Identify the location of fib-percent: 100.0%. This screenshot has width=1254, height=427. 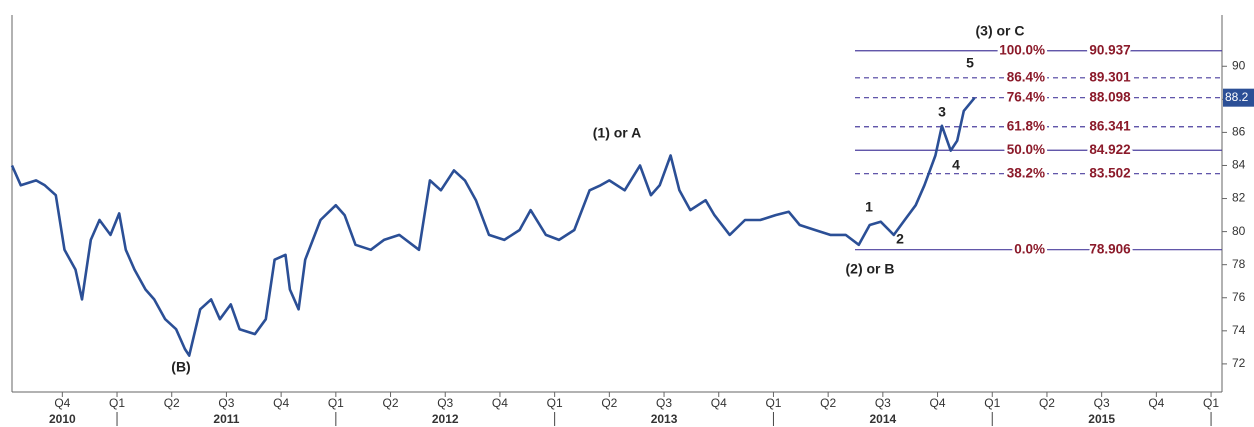
(1022, 49).